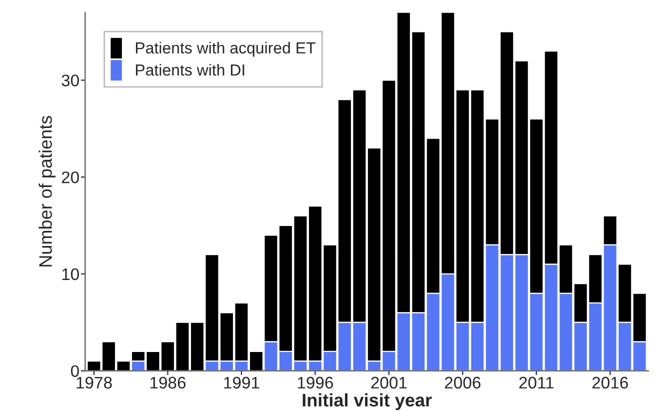  Describe the element at coordinates (74, 371) in the screenshot. I see `y-tick-label: 0` at that location.